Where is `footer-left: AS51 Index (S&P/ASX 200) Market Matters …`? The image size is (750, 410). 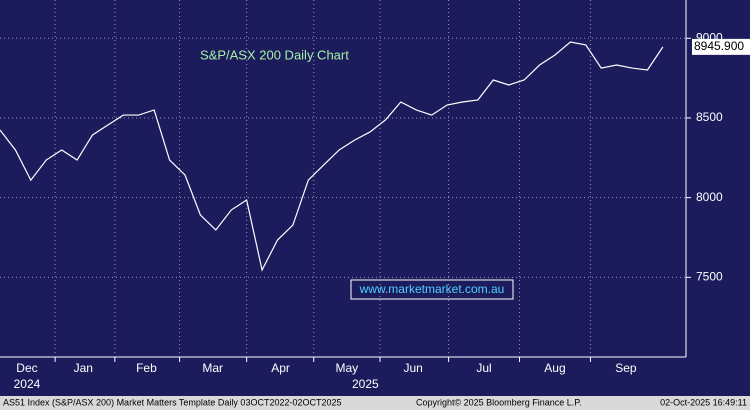 footer-left: AS51 Index (S&P/ASX 200) Market Matters … is located at coordinates (172, 402).